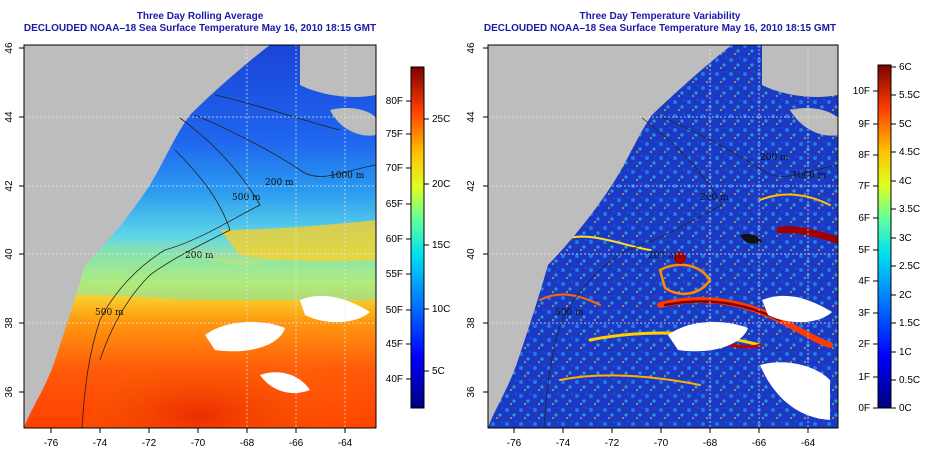 The height and width of the screenshot is (475, 950). What do you see at coordinates (9, 186) in the screenshot?
I see `left-lat-tick: 42` at bounding box center [9, 186].